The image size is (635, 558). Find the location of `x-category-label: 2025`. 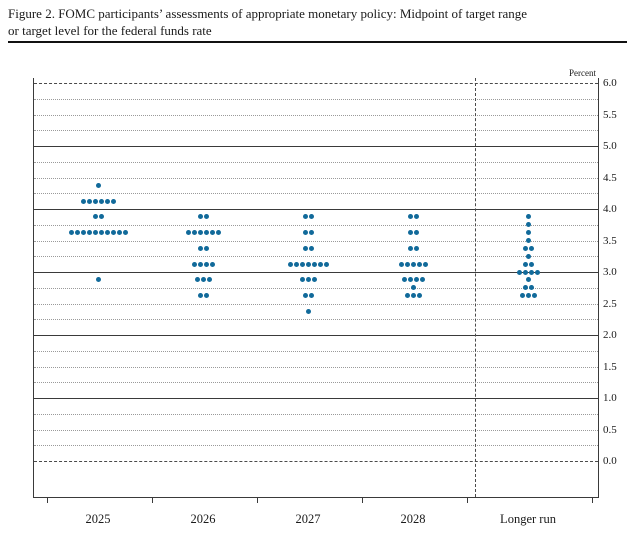

x-category-label: 2025 is located at coordinates (98, 519).